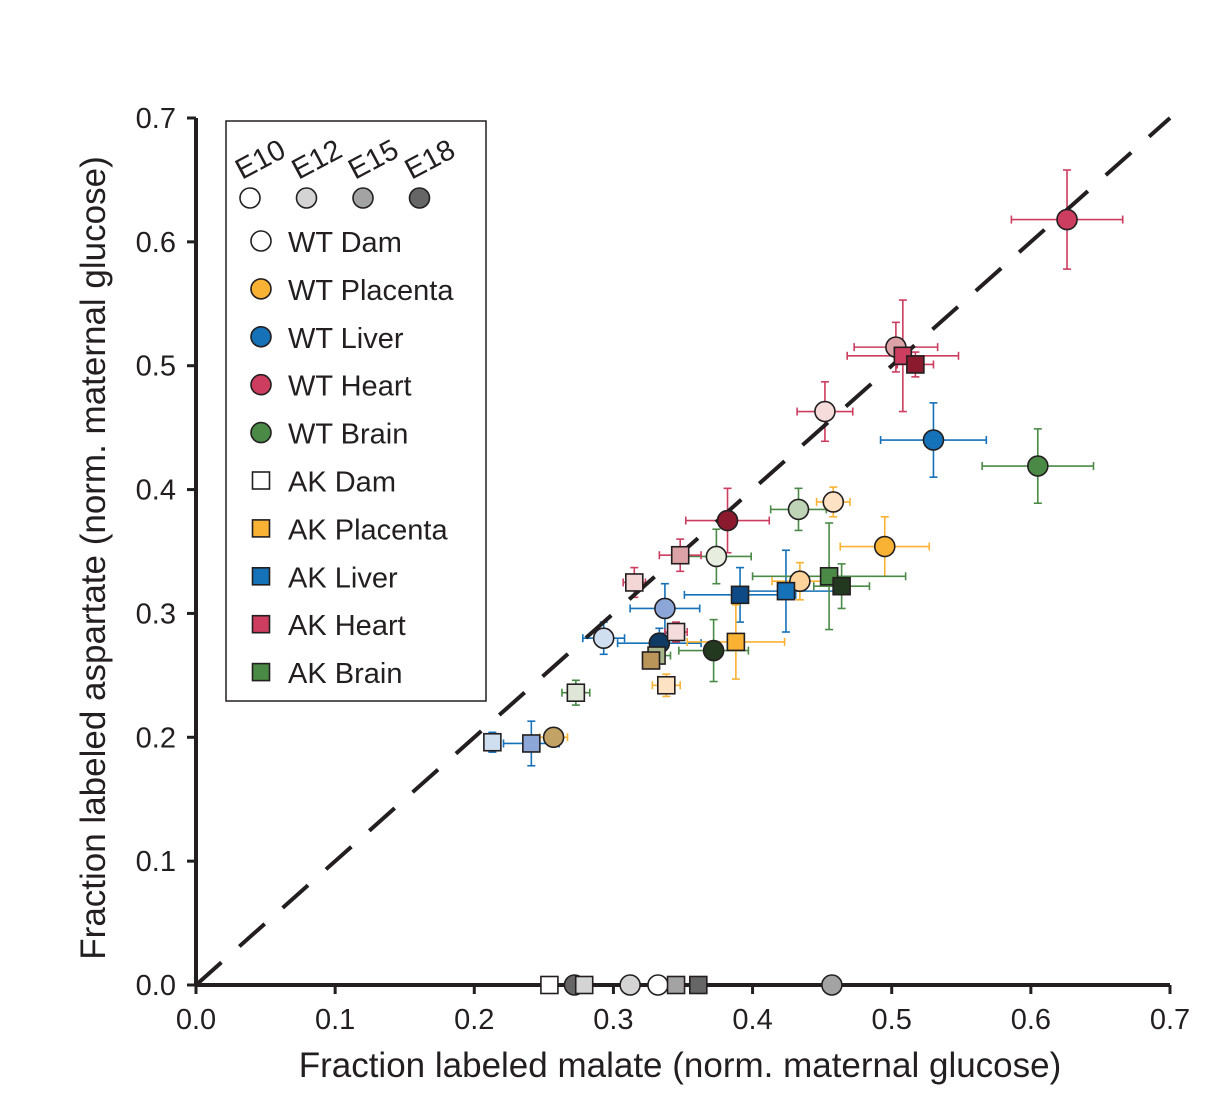  What do you see at coordinates (368, 530) in the screenshot?
I see `legend-label-ak-placenta: AK Placenta` at bounding box center [368, 530].